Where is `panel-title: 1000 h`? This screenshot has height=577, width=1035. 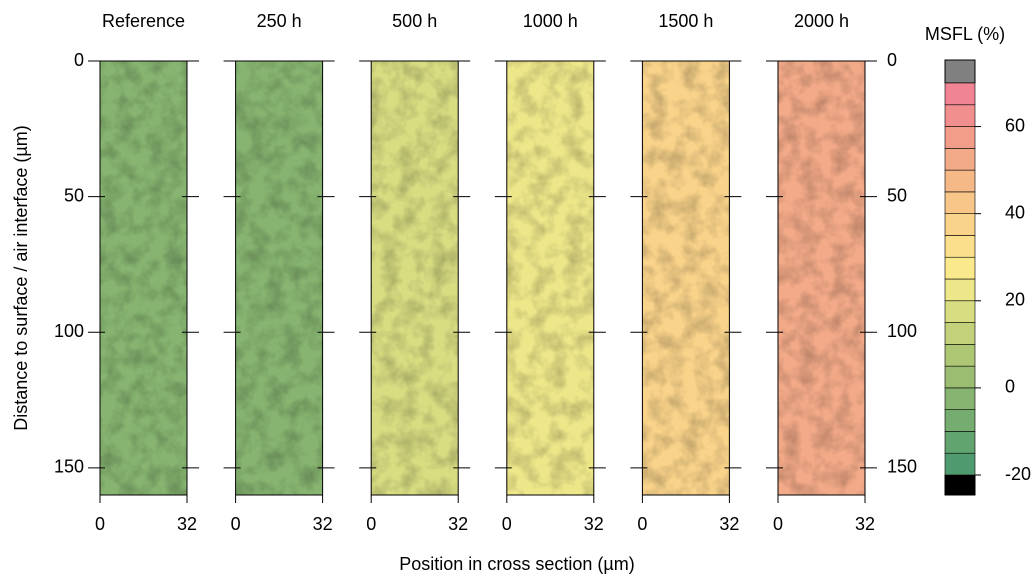 panel-title: 1000 h is located at coordinates (550, 21).